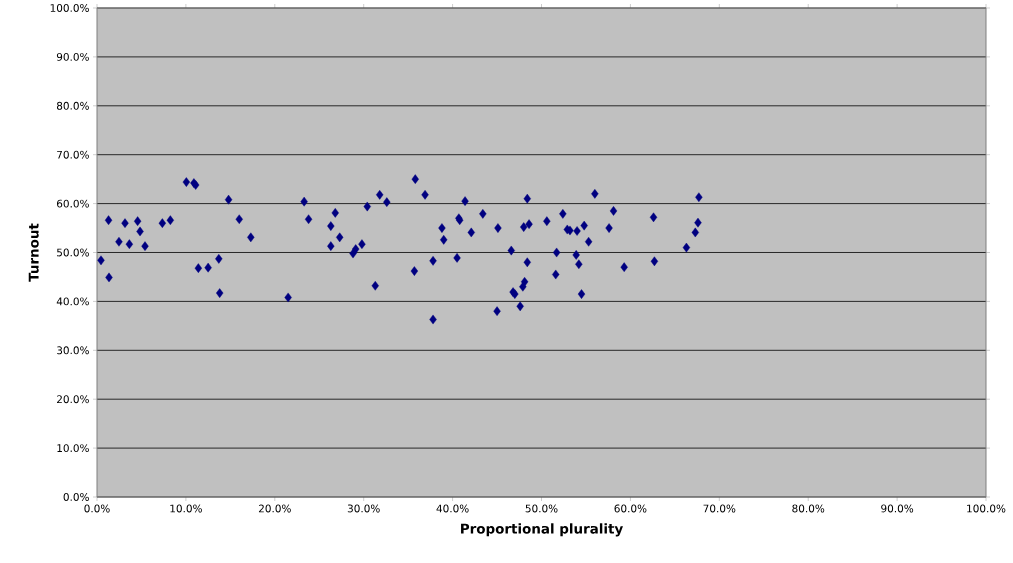 This screenshot has height=563, width=1013. I want to click on y-tick-label: 10.0%, so click(73, 448).